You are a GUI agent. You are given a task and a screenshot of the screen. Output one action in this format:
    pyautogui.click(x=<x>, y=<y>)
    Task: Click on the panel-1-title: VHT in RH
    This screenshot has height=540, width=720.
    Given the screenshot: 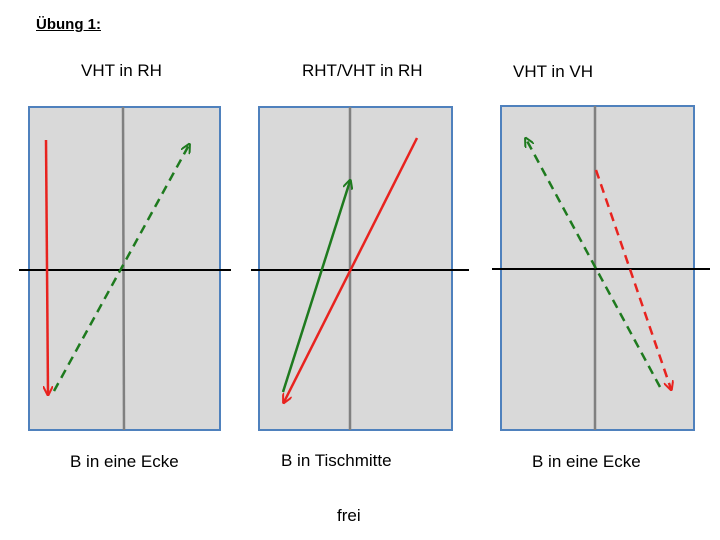 What is the action you would take?
    pyautogui.click(x=121, y=70)
    